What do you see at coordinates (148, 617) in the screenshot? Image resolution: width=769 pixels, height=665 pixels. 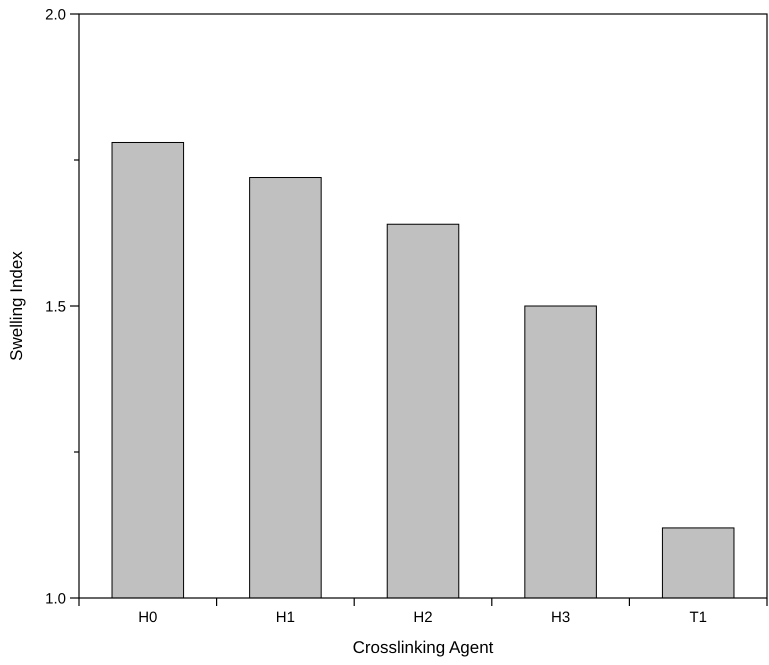 I see `x-tick-label: H0` at bounding box center [148, 617].